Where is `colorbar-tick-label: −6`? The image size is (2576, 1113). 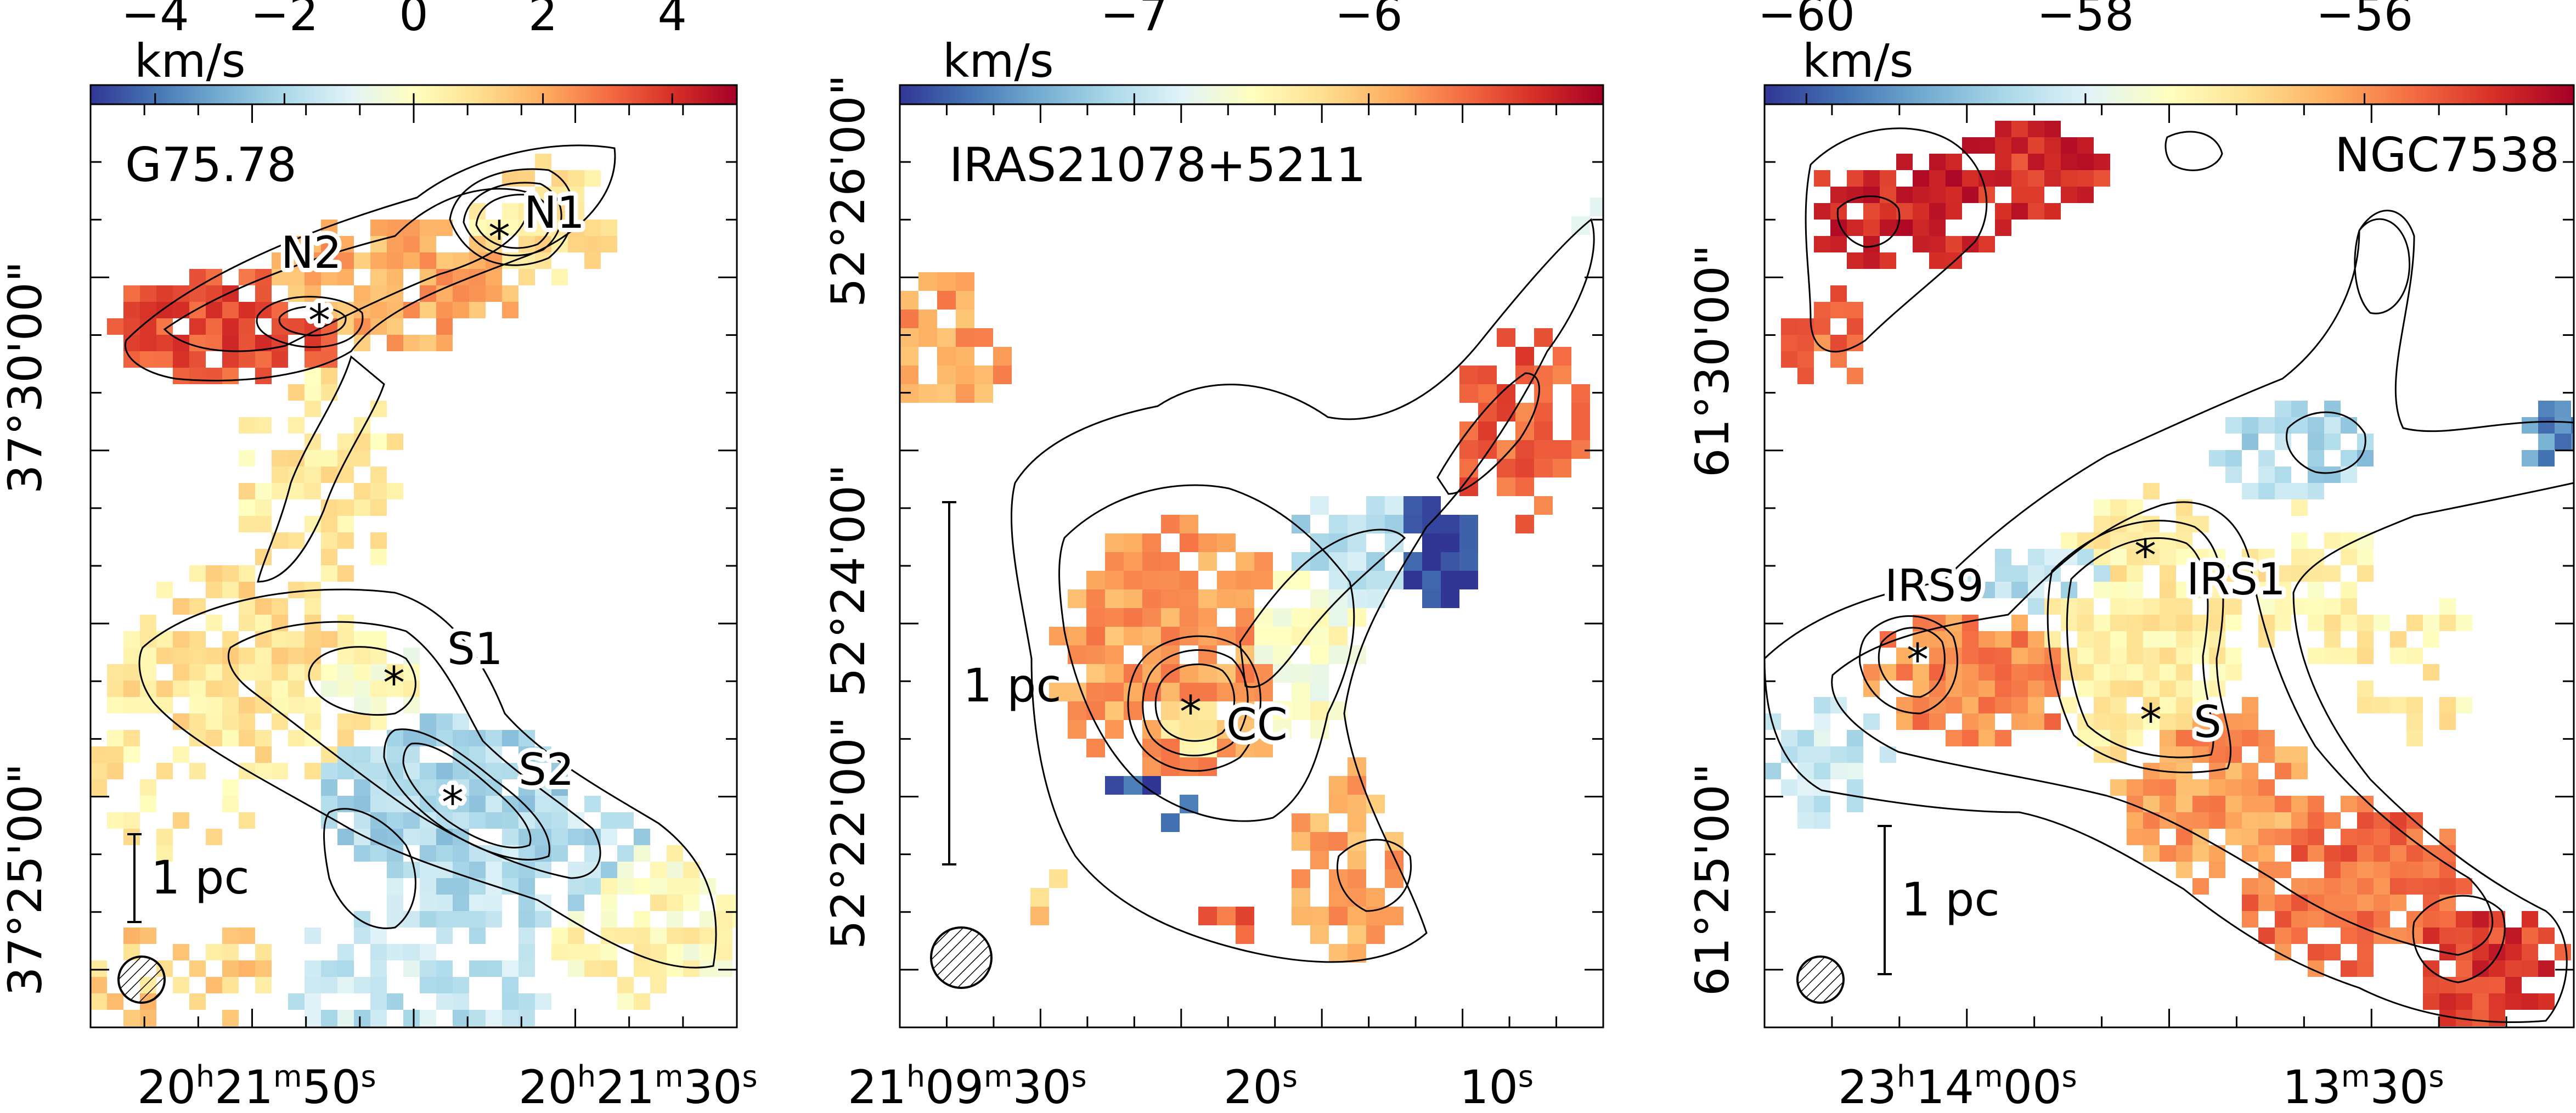 colorbar-tick-label: −6 is located at coordinates (1369, 20).